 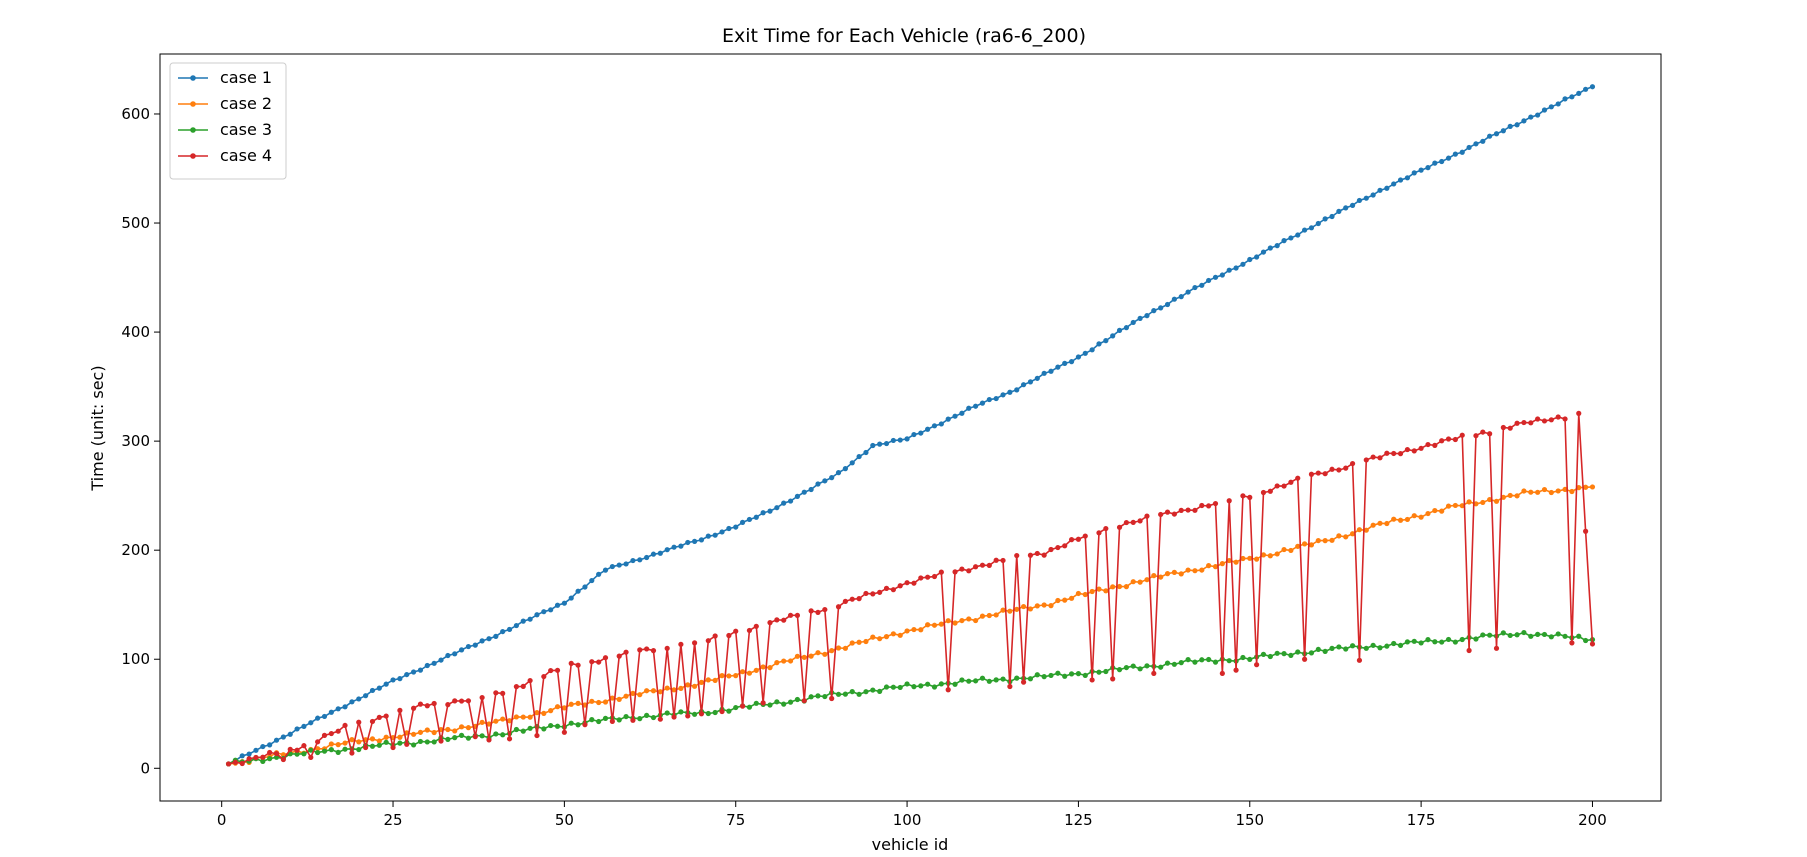 What do you see at coordinates (564, 820) in the screenshot?
I see `x-tick-label: 50` at bounding box center [564, 820].